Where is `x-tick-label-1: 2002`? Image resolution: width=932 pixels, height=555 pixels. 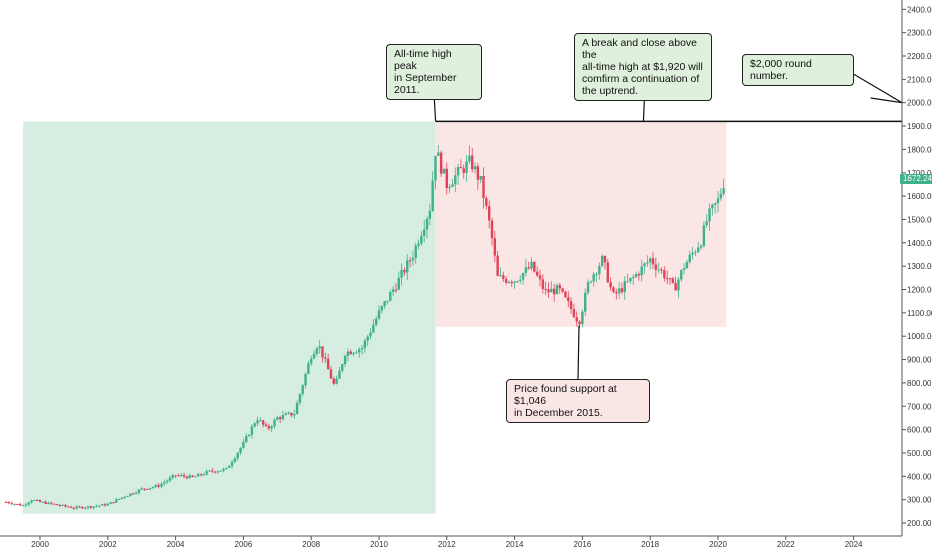
x-tick-label-1: 2002 is located at coordinates (108, 544).